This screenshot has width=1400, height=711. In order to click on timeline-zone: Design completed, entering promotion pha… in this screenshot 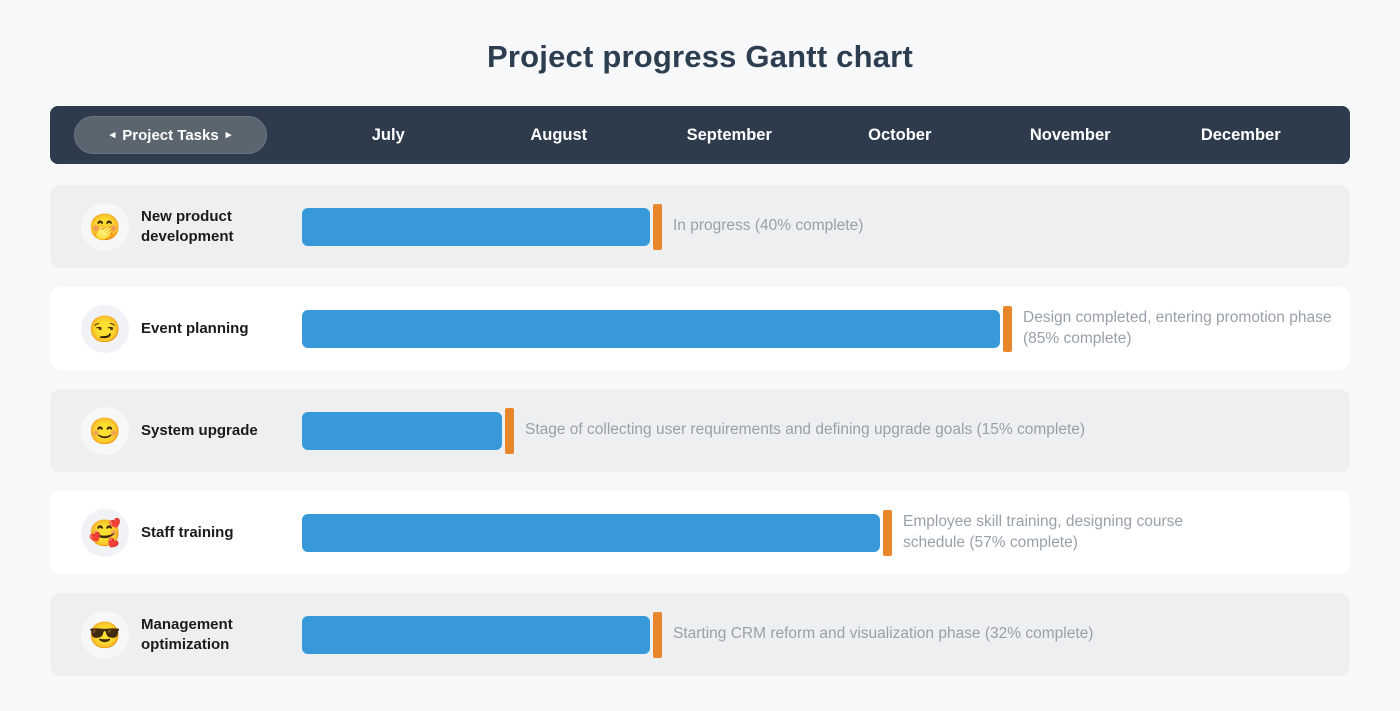, I will do `click(826, 328)`.